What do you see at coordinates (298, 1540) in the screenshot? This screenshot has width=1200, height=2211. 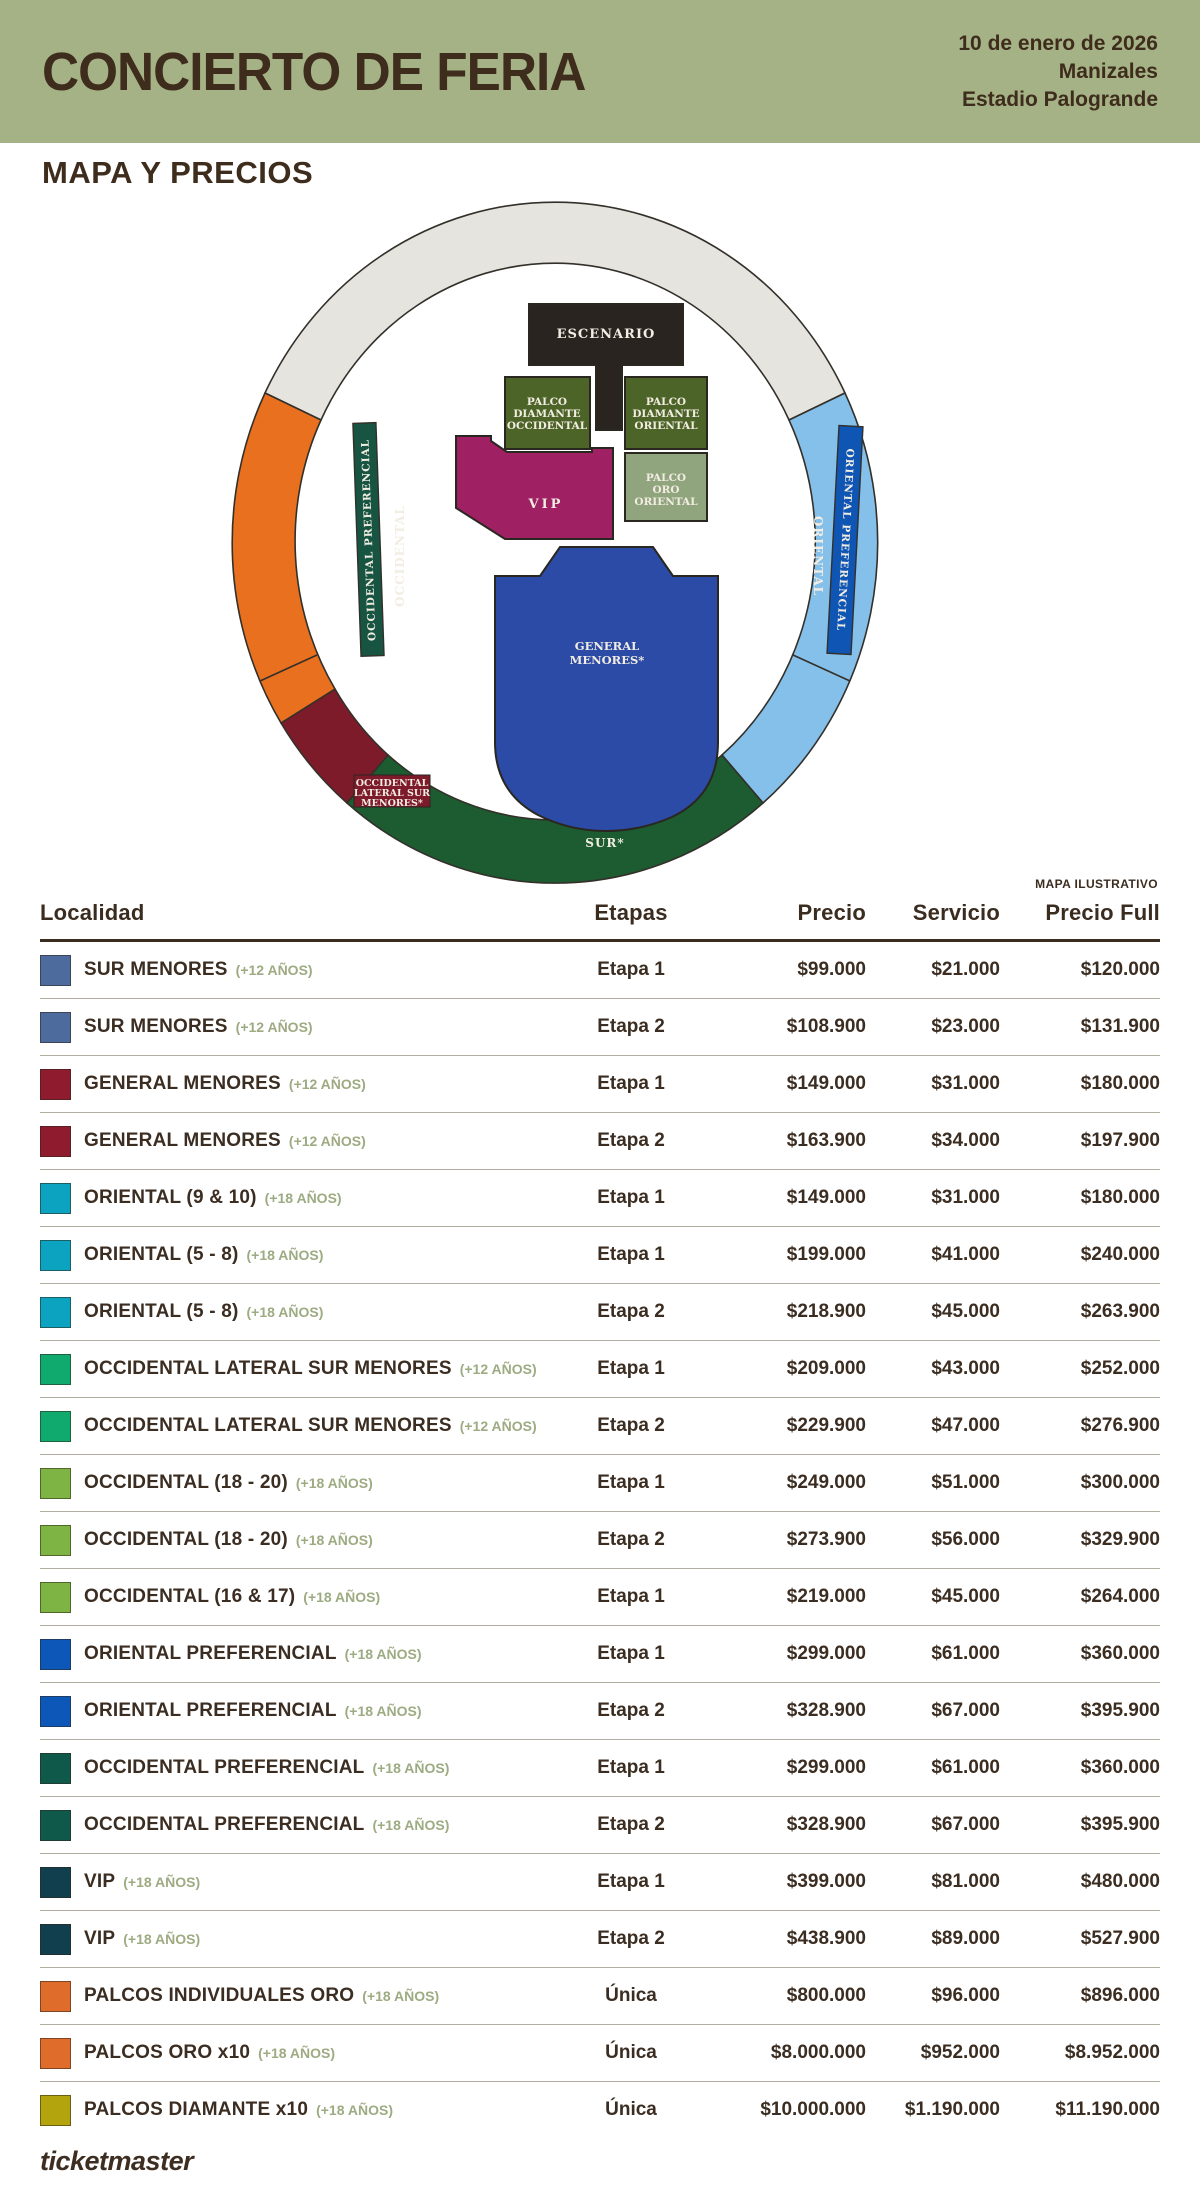 I see `locality-cell: OCCIDENTAL (18 - 20) (+18 AÑOS)` at bounding box center [298, 1540].